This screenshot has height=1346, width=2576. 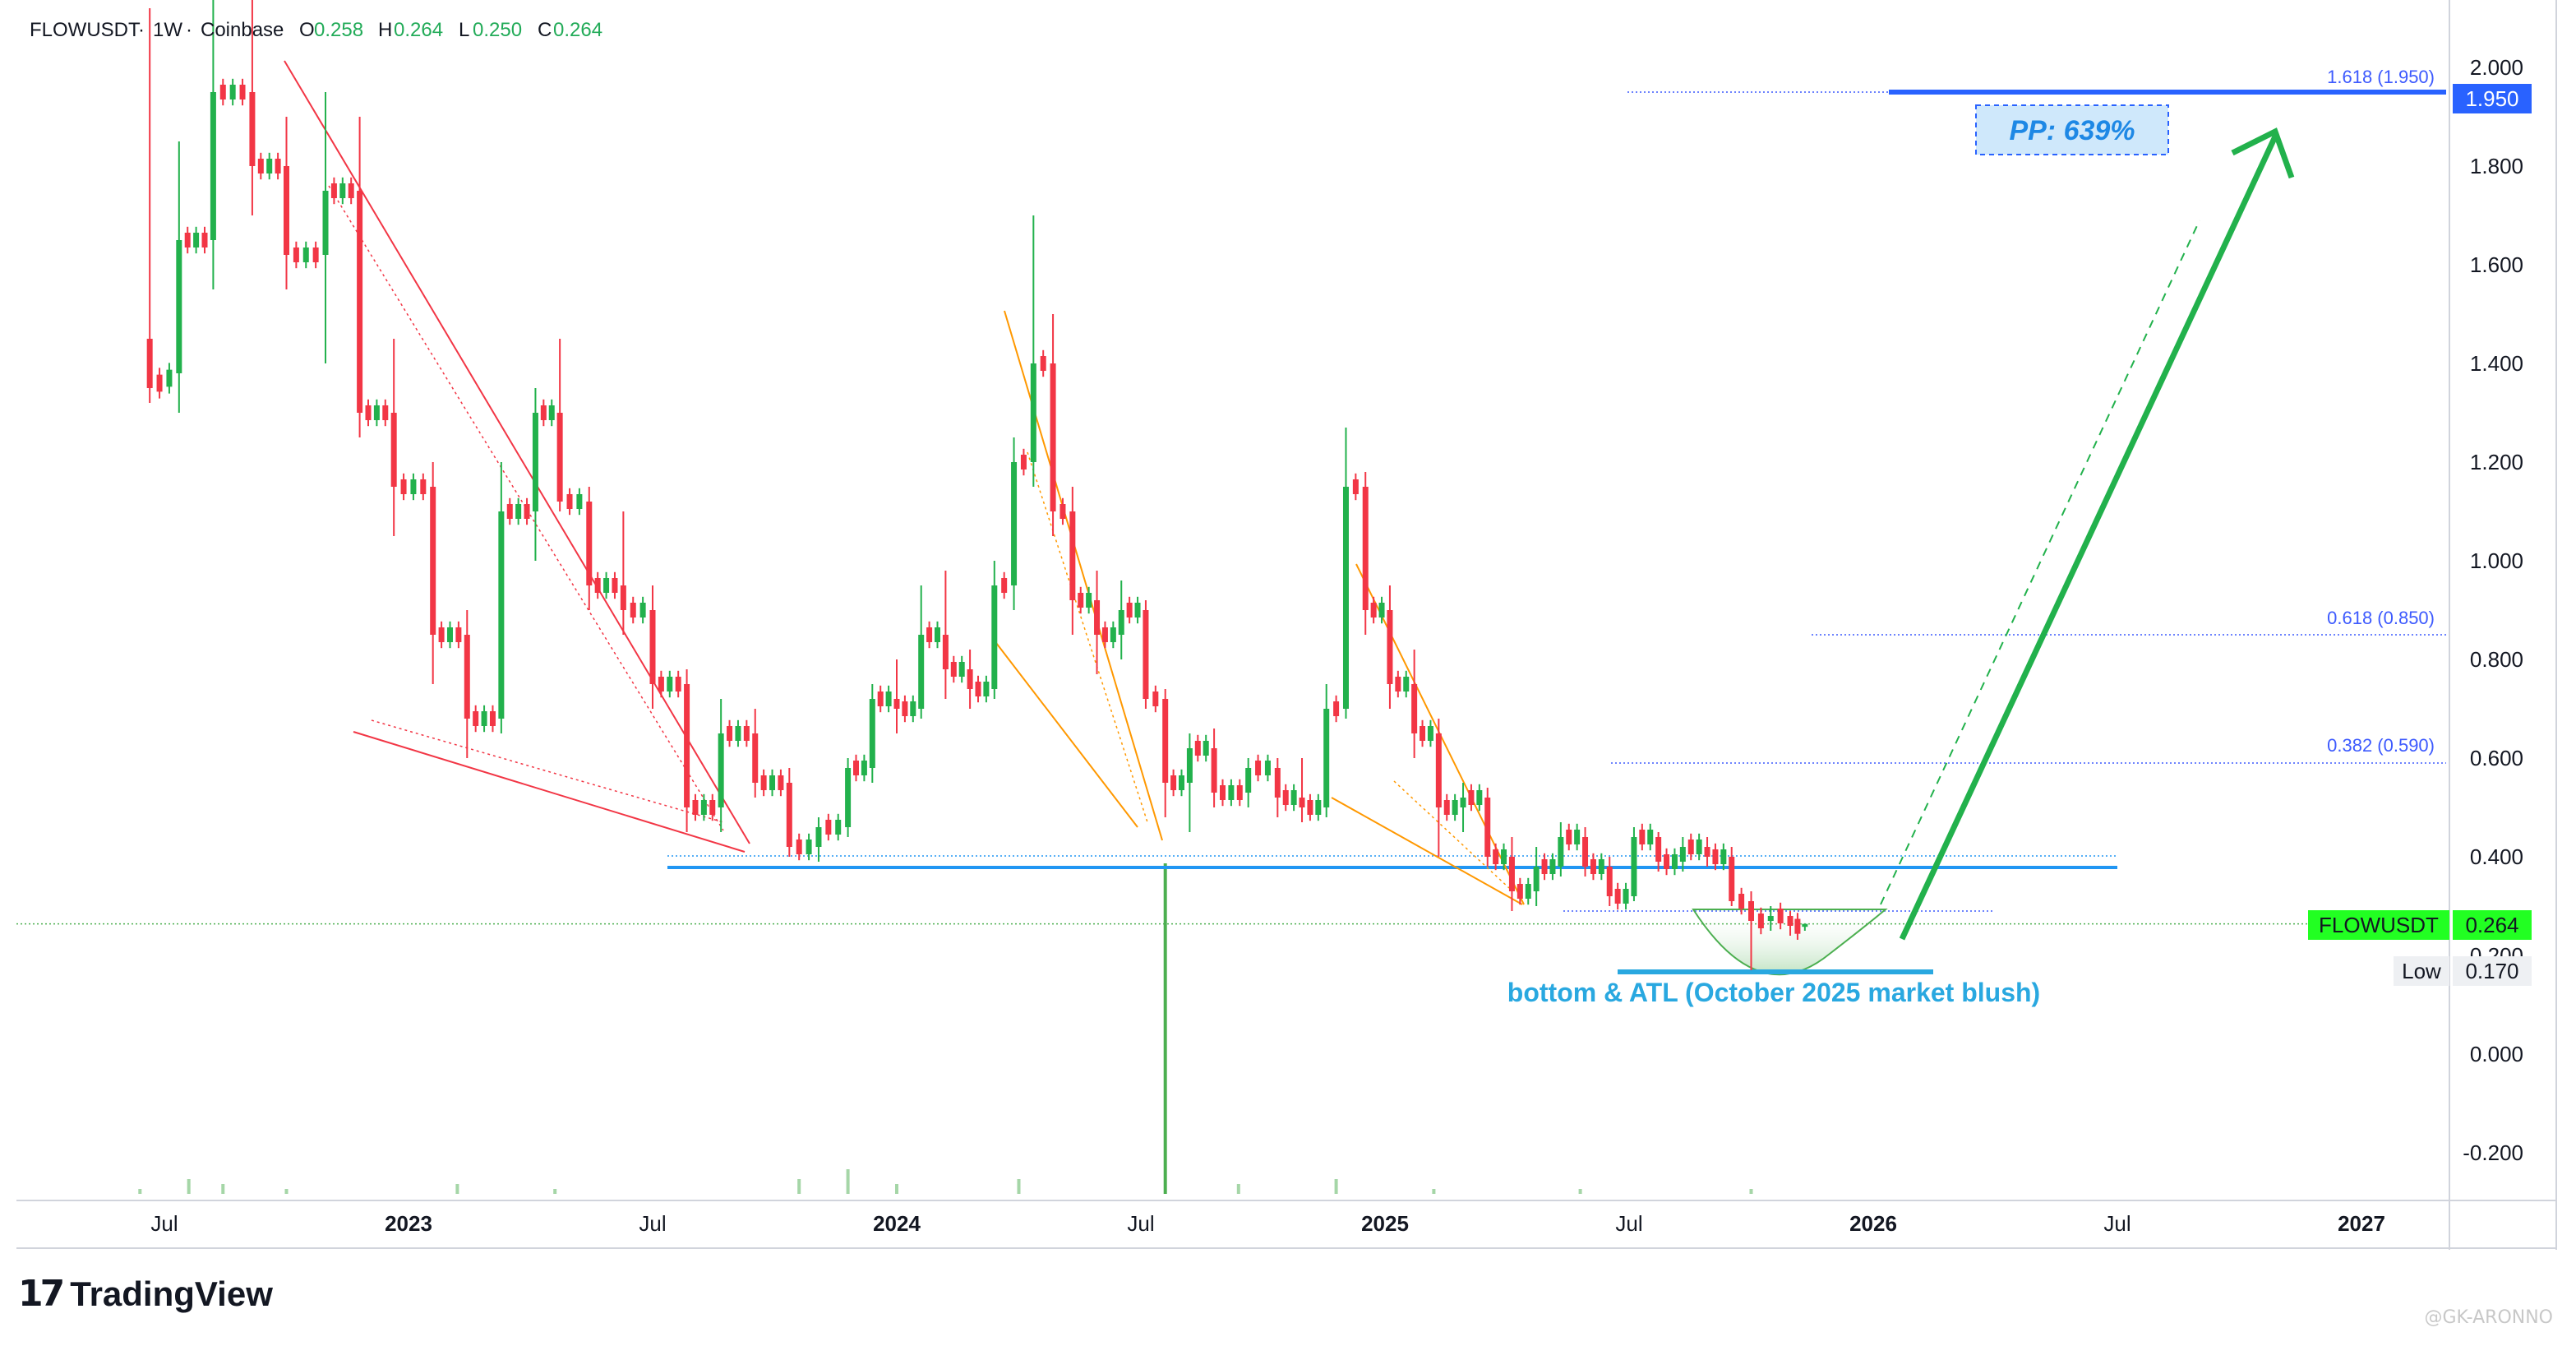 I want to click on price-axis-tick-label: 1.200, so click(x=2496, y=462).